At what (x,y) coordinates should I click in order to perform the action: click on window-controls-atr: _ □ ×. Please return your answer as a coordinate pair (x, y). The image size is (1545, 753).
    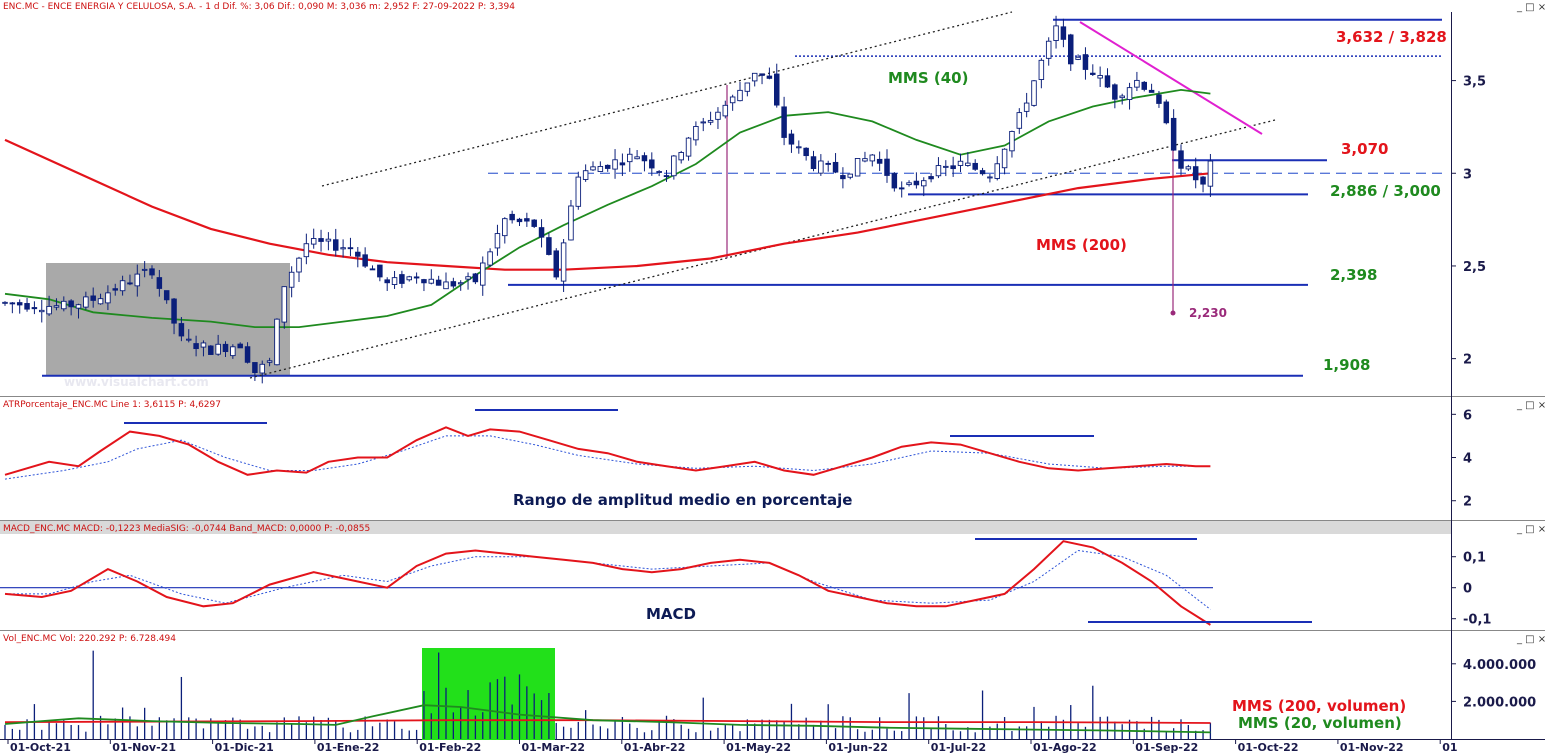
    Looking at the image, I should click on (1530, 405).